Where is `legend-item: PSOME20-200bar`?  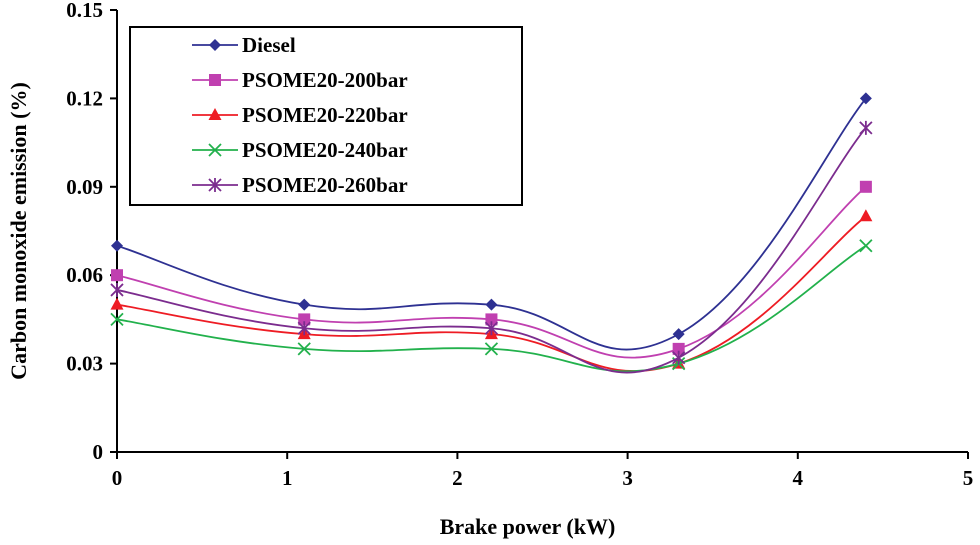 legend-item: PSOME20-200bar is located at coordinates (300, 80).